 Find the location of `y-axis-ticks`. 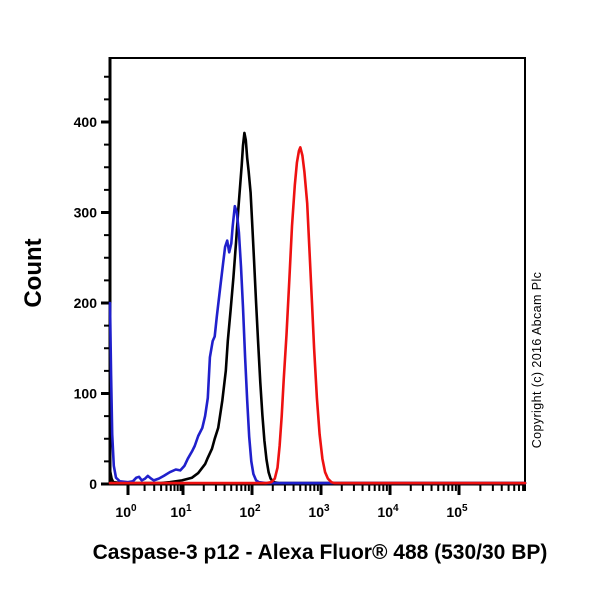

y-axis-ticks is located at coordinates (105, 280).